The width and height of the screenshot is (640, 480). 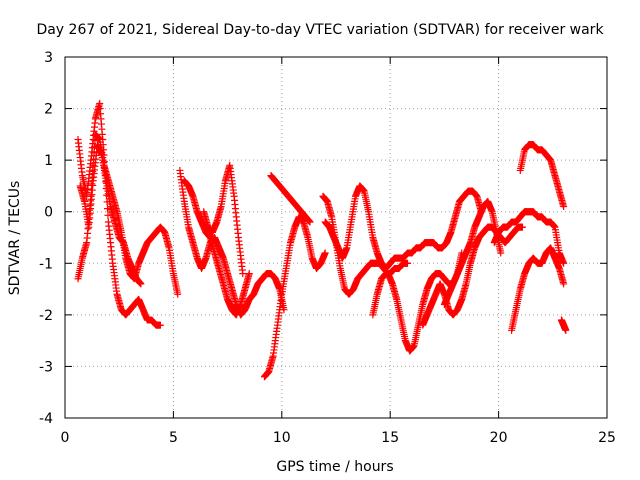 What do you see at coordinates (390, 438) in the screenshot?
I see `x-tick-label: 15` at bounding box center [390, 438].